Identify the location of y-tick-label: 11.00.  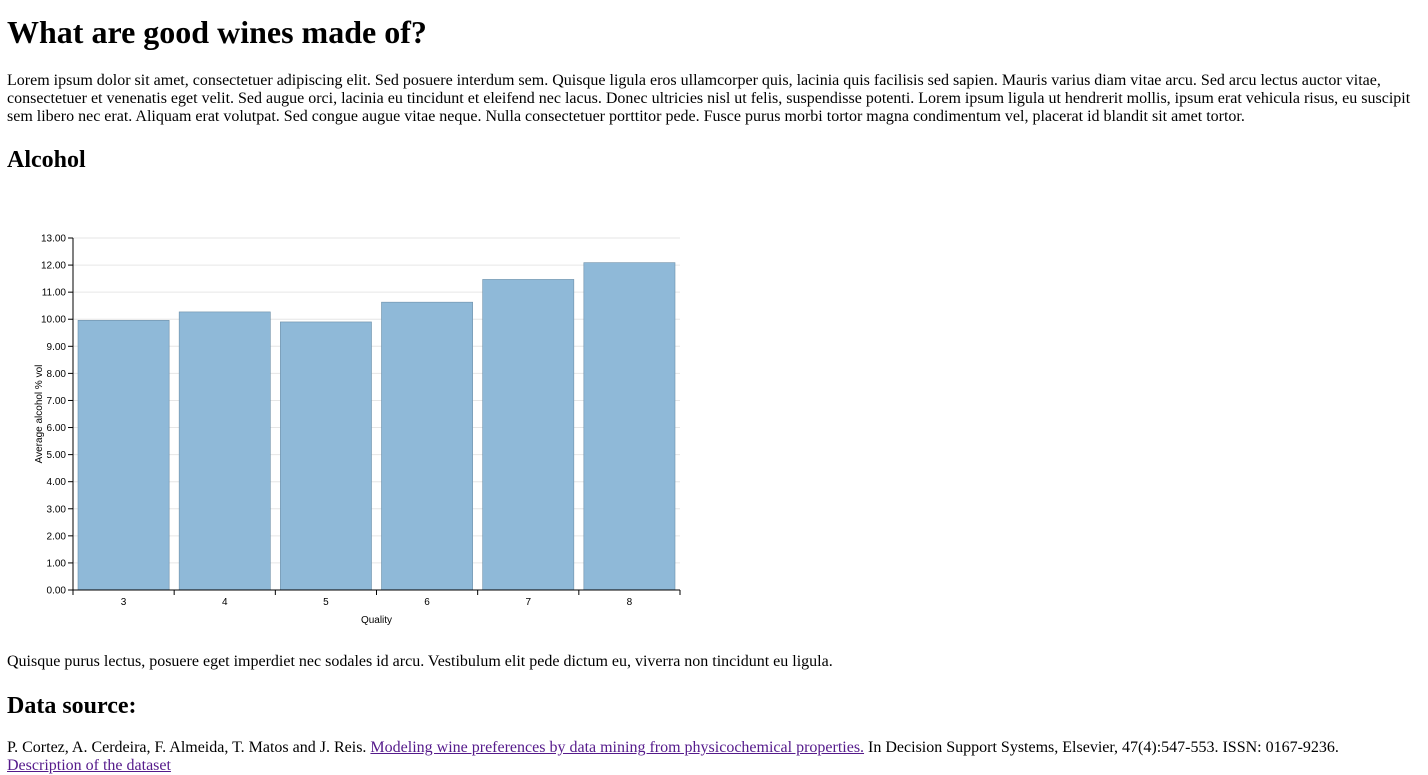
(54, 293).